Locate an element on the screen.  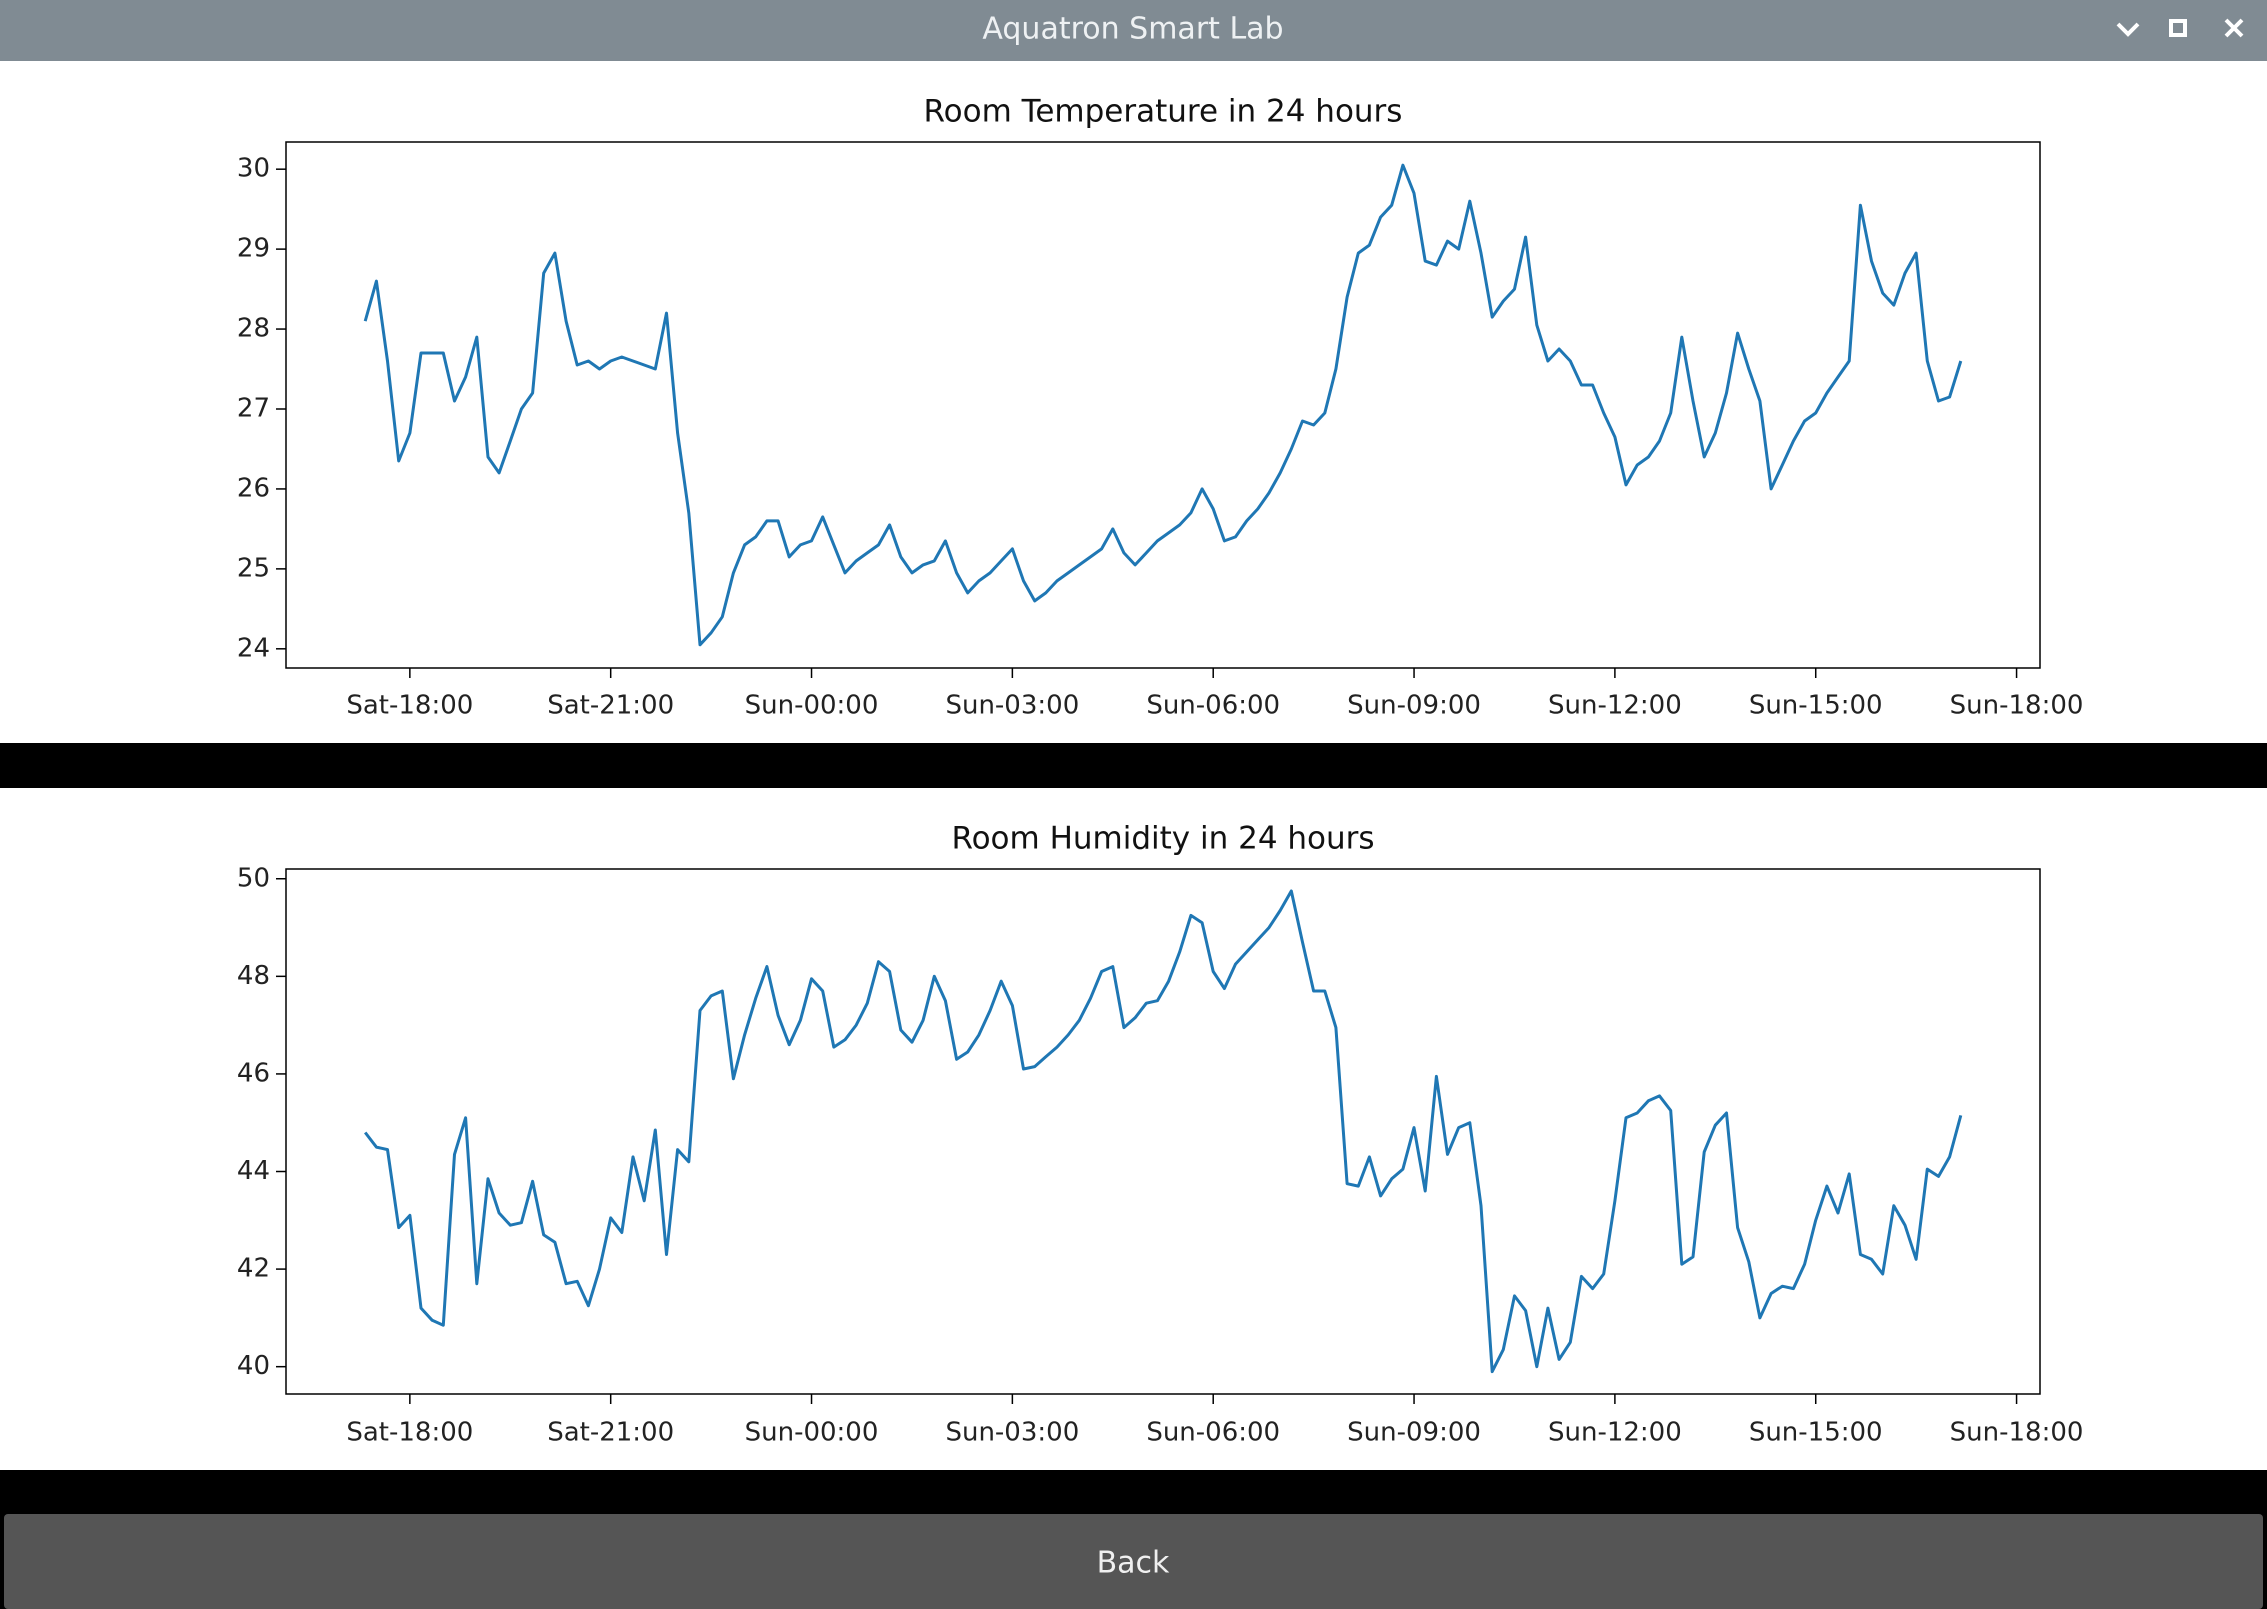
title-bar is located at coordinates (1133, 30).